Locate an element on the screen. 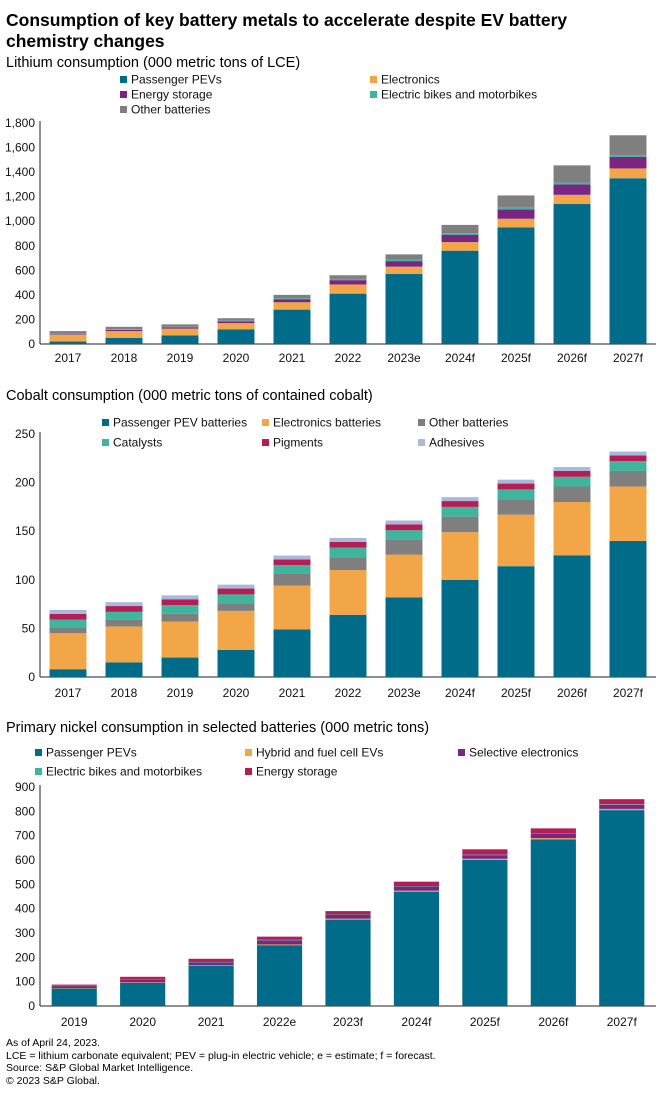 This screenshot has width=660, height=1101. y-tick-label: 300 is located at coordinates (25, 933).